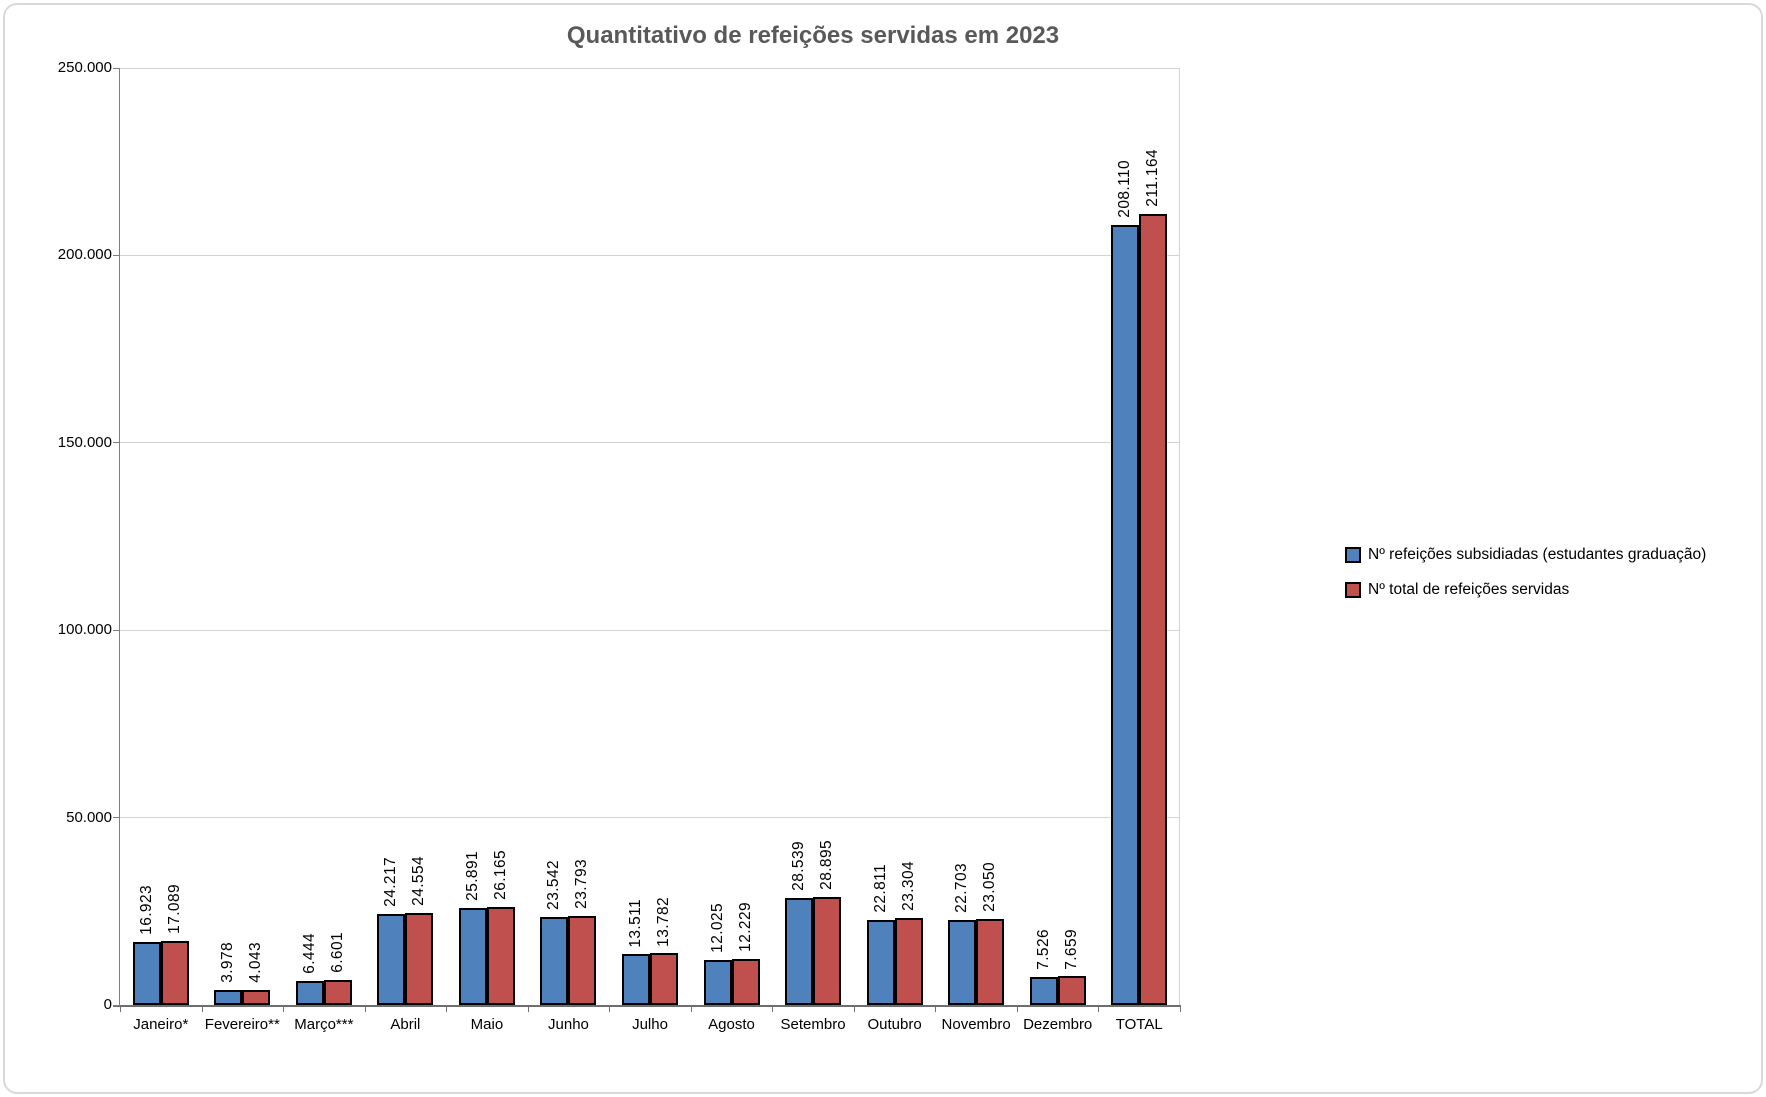  I want to click on y-tick-label: 100.000, so click(84, 630).